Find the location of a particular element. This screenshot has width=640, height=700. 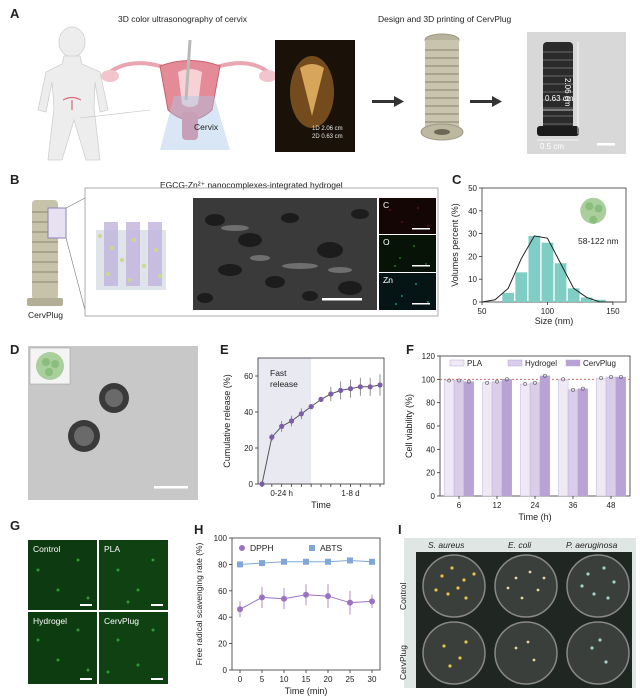

y-axis-label: Cell viability (%) is located at coordinates (409, 426).